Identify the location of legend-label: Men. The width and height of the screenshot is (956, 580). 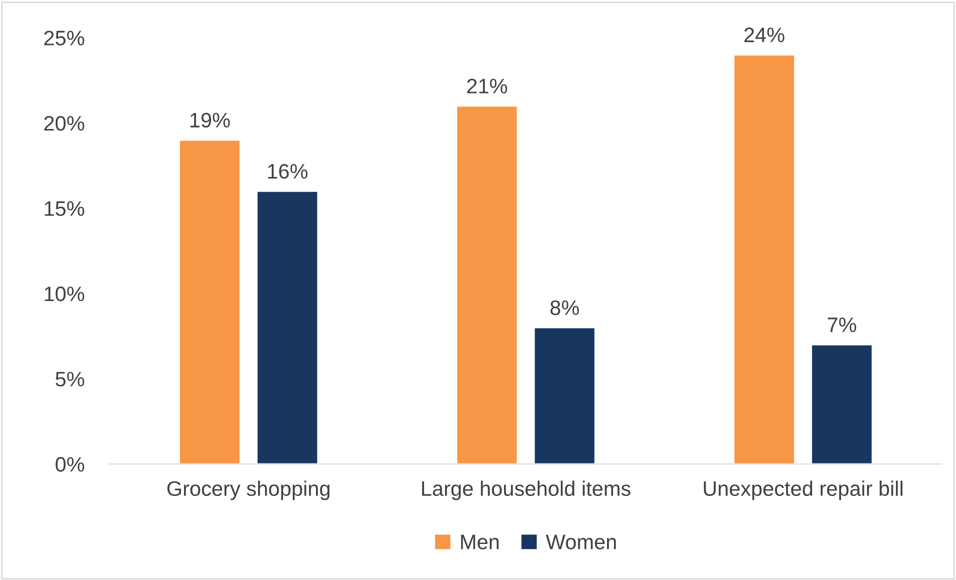
(480, 542).